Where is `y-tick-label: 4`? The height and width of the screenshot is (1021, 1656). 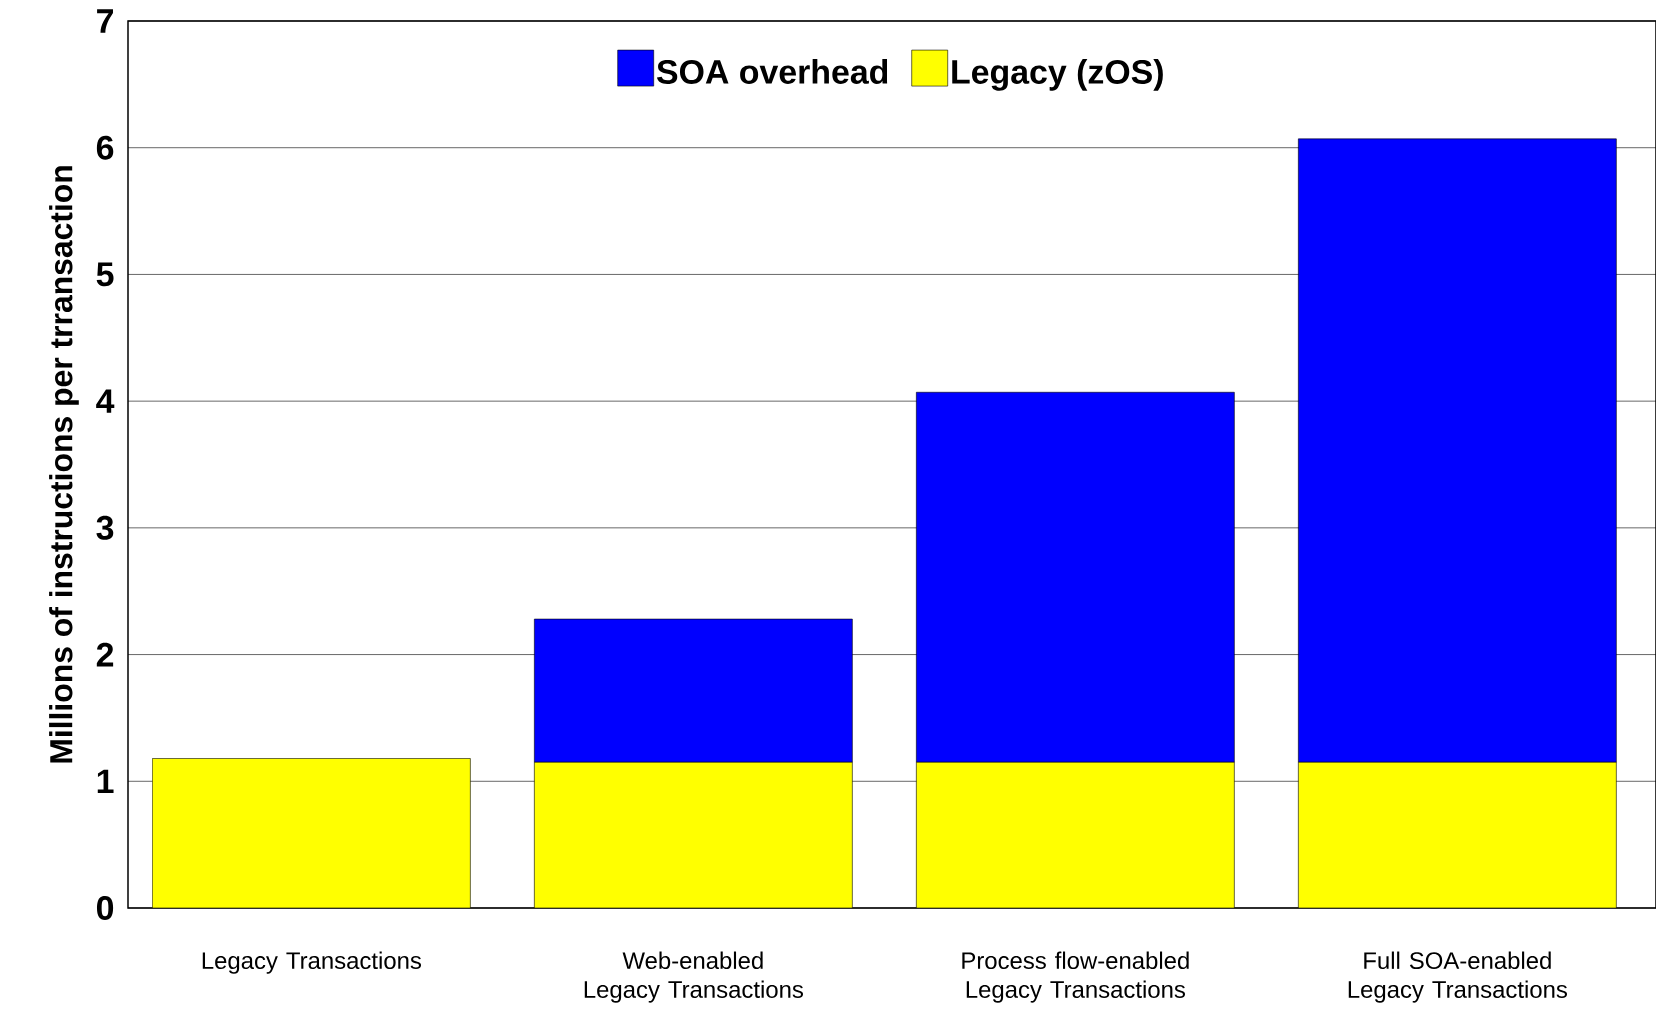 y-tick-label: 4 is located at coordinates (105, 401).